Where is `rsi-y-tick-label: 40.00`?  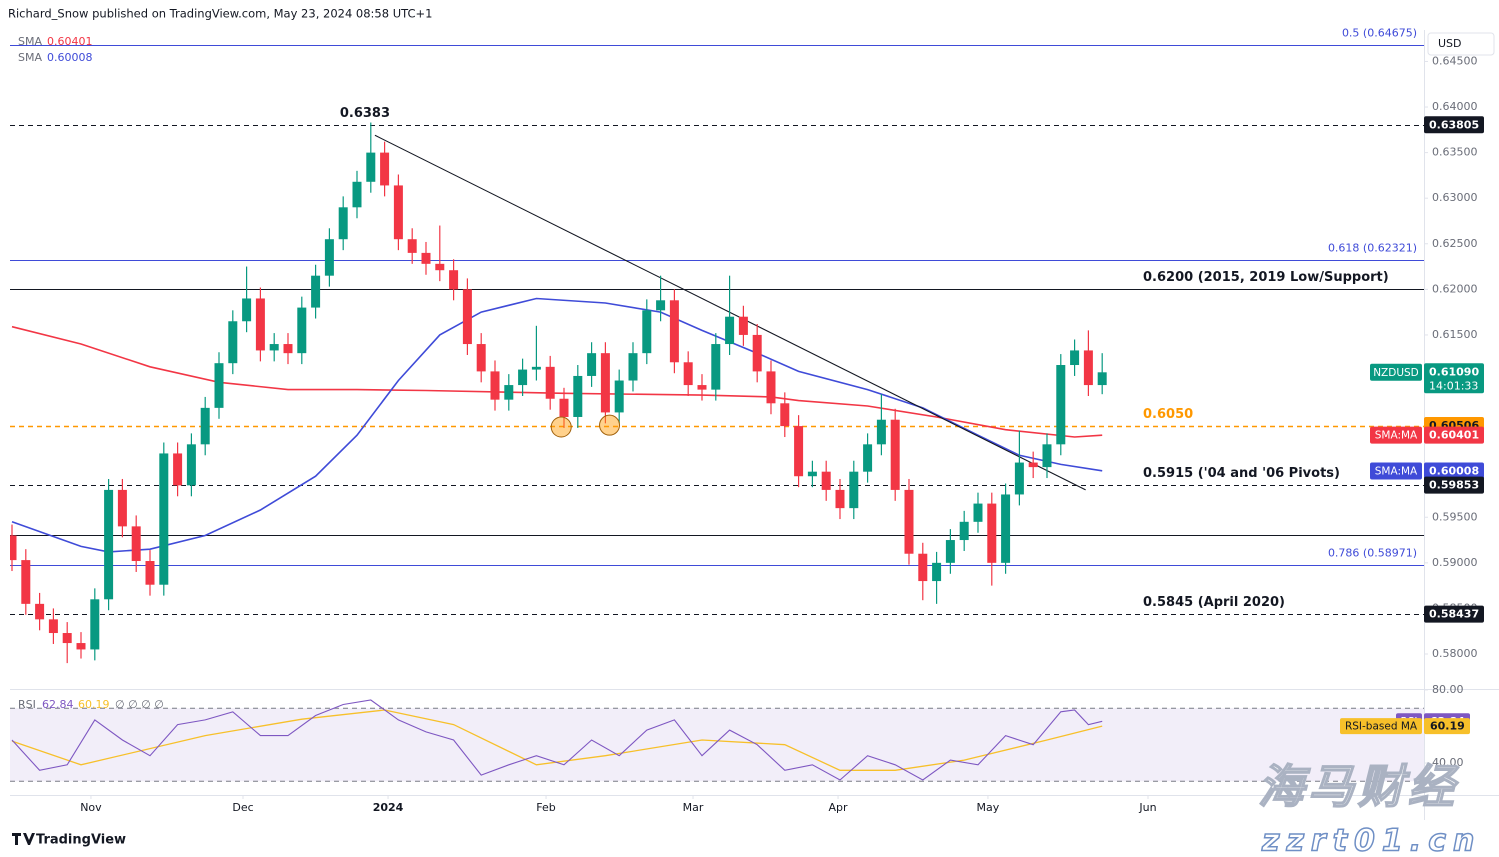
rsi-y-tick-label: 40.00 is located at coordinates (1448, 762).